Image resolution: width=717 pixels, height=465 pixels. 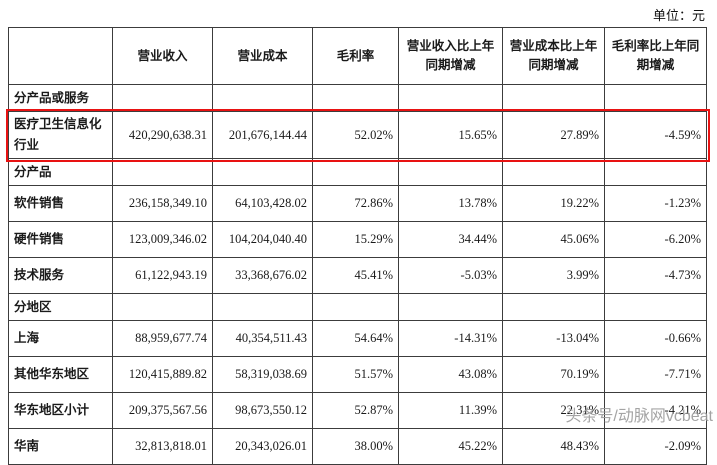 I want to click on cell-value: 45.41%, so click(x=355, y=275).